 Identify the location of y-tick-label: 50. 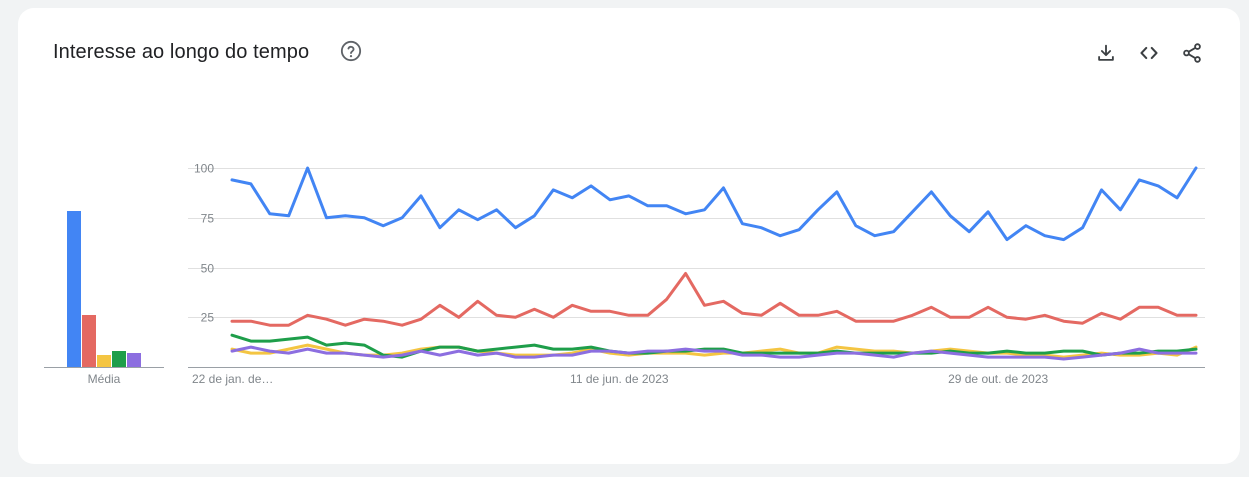
(208, 269).